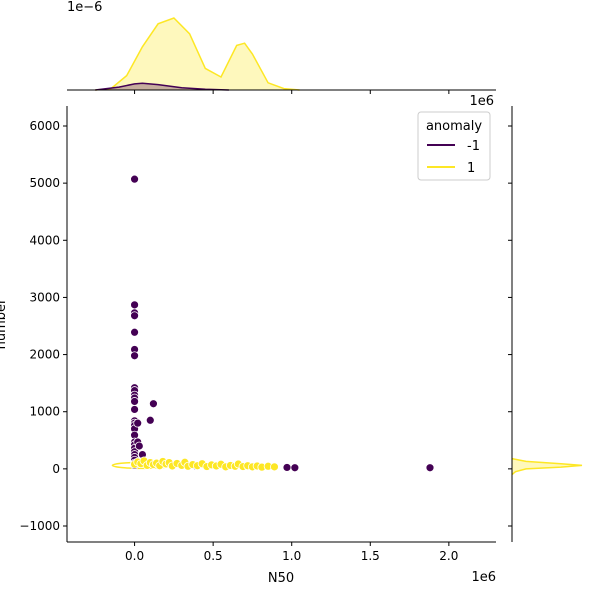 The width and height of the screenshot is (600, 600). Describe the element at coordinates (4, 323) in the screenshot. I see `y-axis-label: number` at that location.